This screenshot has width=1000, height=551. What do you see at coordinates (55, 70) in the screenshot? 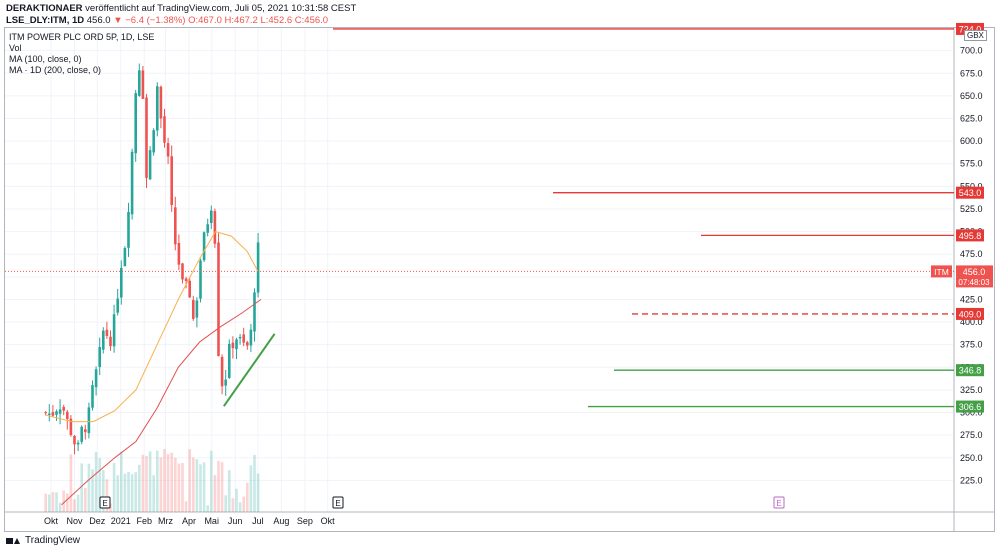
I see `legend-ma200: MA · 1D (200, close, 0)` at bounding box center [55, 70].